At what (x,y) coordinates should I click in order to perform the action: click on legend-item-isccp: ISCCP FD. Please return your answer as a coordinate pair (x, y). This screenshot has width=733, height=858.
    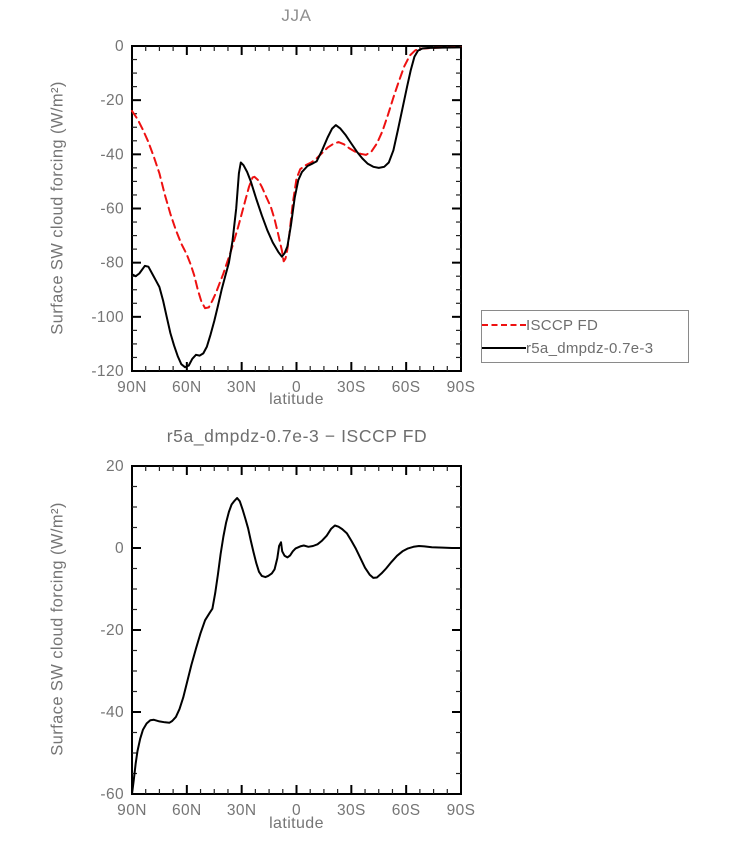
    Looking at the image, I should click on (585, 325).